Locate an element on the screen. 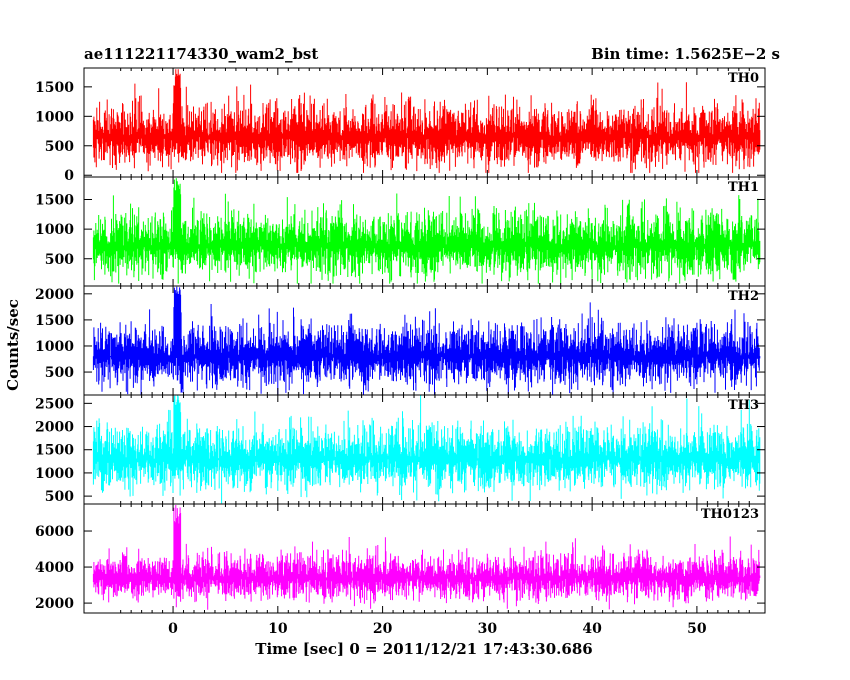 The width and height of the screenshot is (850, 680). x-tick-label: 20 is located at coordinates (383, 629).